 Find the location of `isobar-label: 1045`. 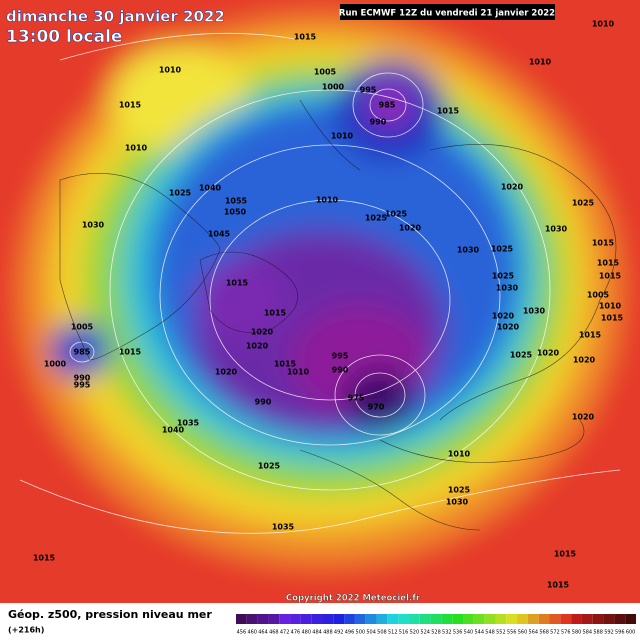

isobar-label: 1045 is located at coordinates (219, 234).